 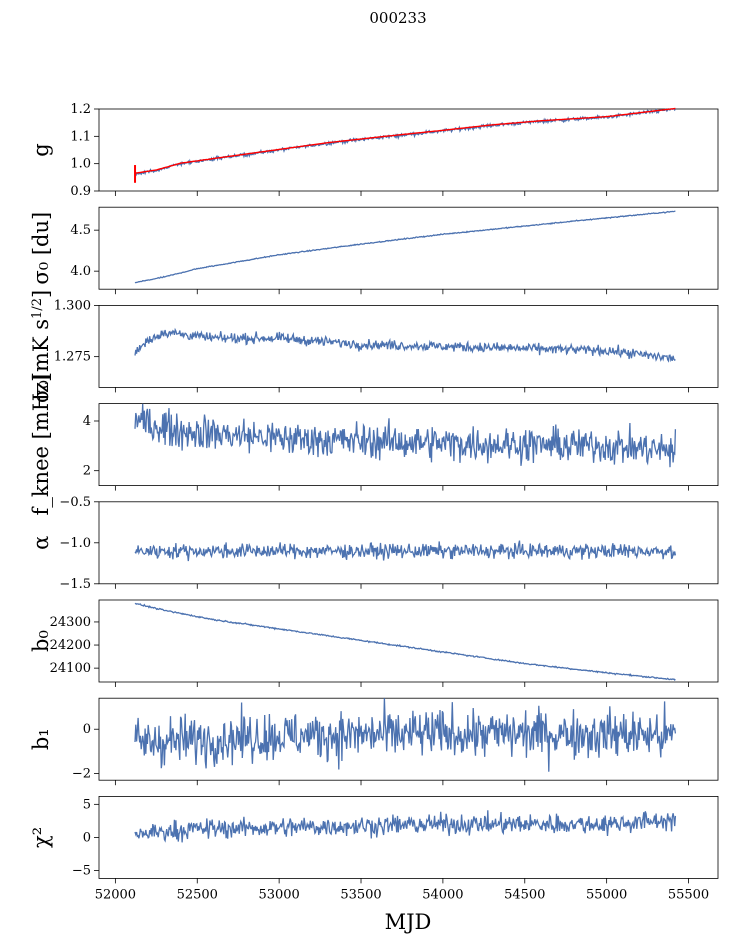 I want to click on y-axis-label: b₁, so click(x=41, y=739).